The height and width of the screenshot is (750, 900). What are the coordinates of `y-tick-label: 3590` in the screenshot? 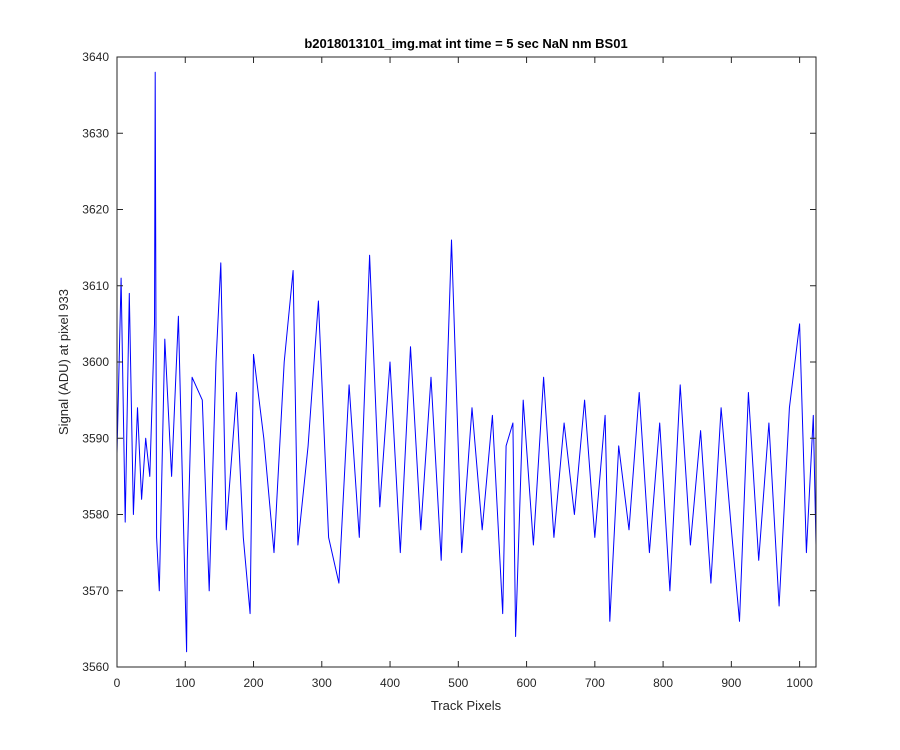 It's located at (95, 438).